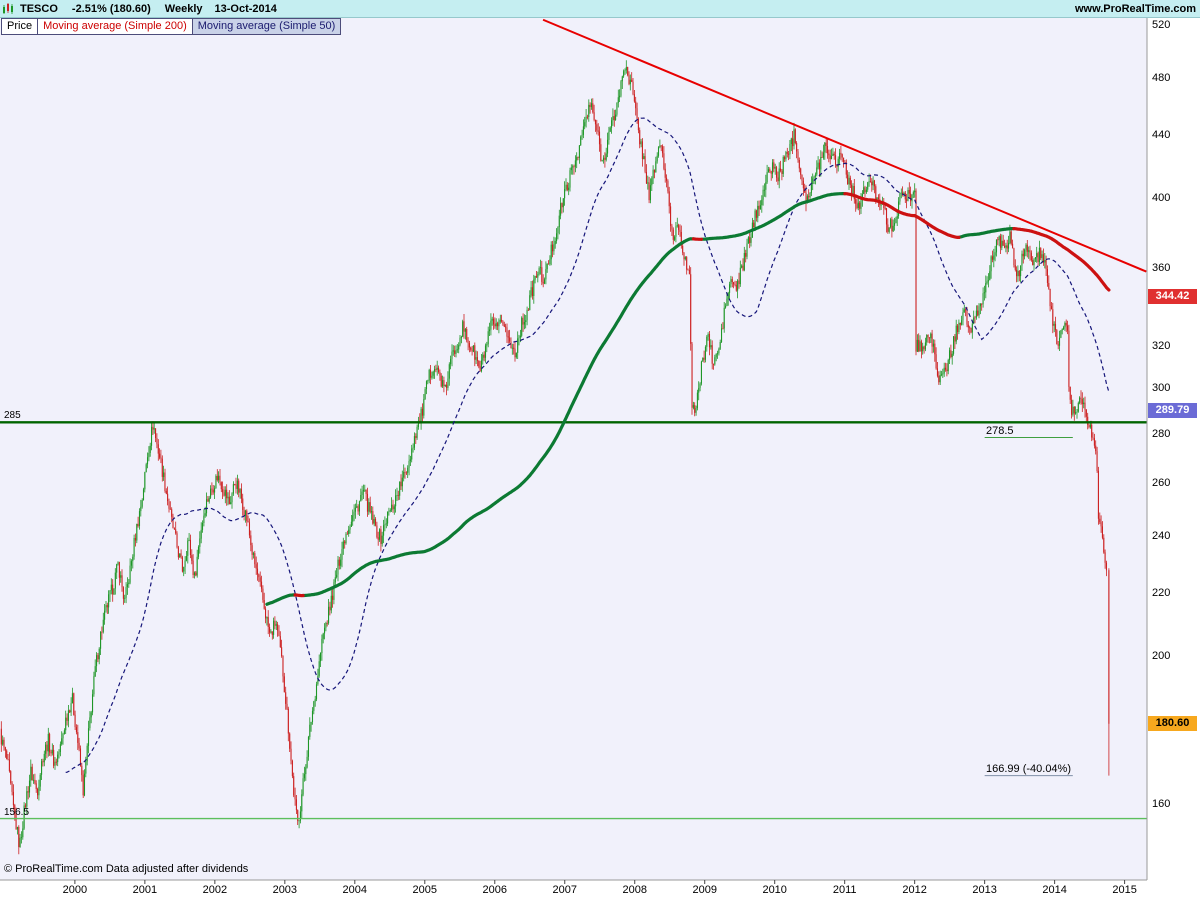 The width and height of the screenshot is (1200, 900). I want to click on chart-icon, so click(8, 8).